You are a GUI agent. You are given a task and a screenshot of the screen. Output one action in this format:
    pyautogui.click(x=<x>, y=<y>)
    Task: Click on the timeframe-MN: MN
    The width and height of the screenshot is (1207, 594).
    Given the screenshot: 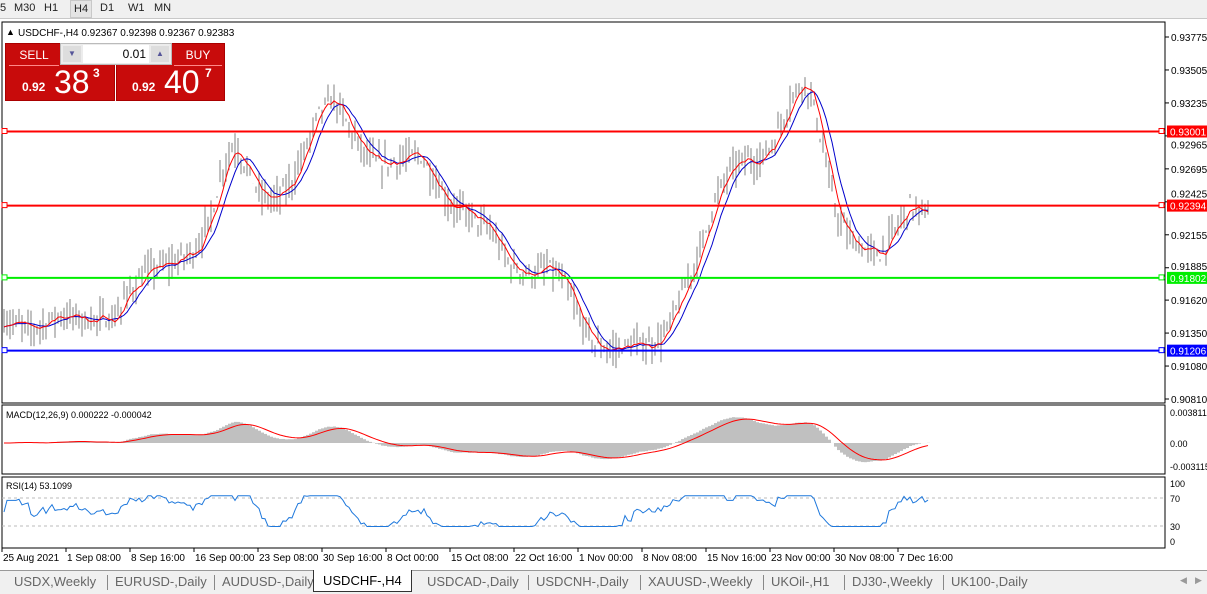 What is the action you would take?
    pyautogui.click(x=163, y=8)
    